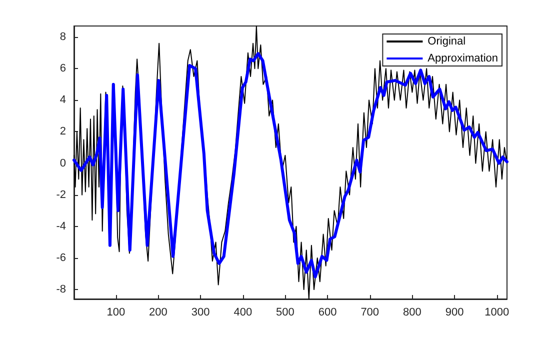  What do you see at coordinates (63, 68) in the screenshot?
I see `y-tick-label: 6` at bounding box center [63, 68].